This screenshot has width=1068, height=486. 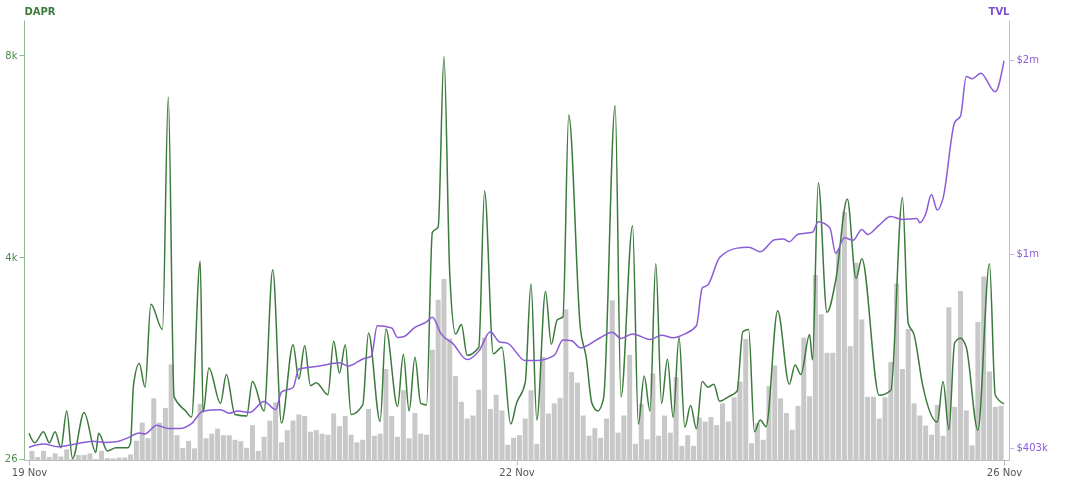 What do you see at coordinates (1027, 254) in the screenshot?
I see `y2-tick-label: $1m` at bounding box center [1027, 254].